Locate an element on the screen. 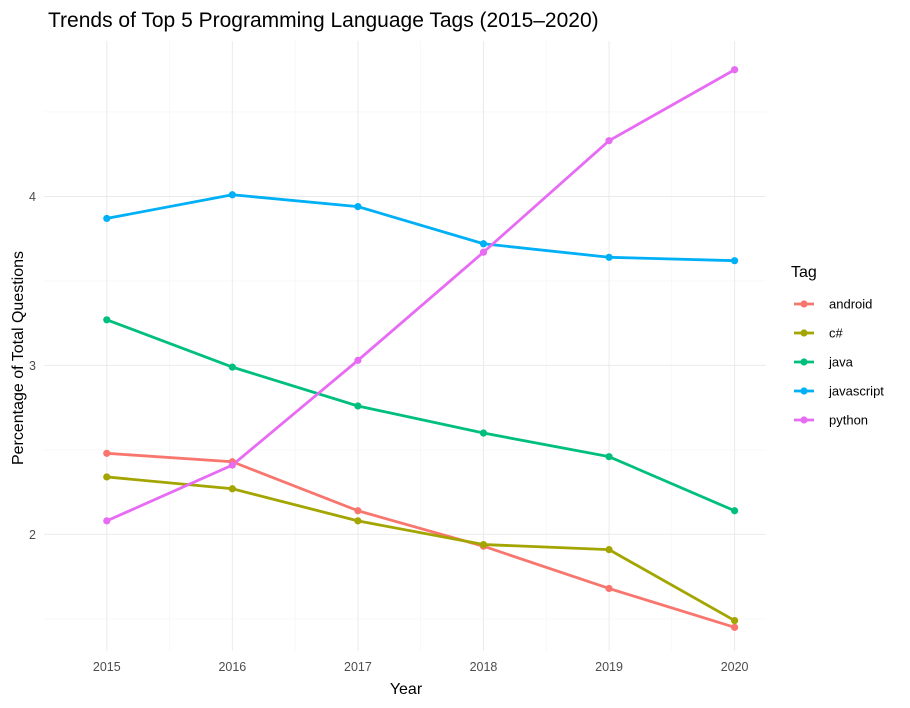 The width and height of the screenshot is (910, 708). legend-key-point-csharp is located at coordinates (804, 333).